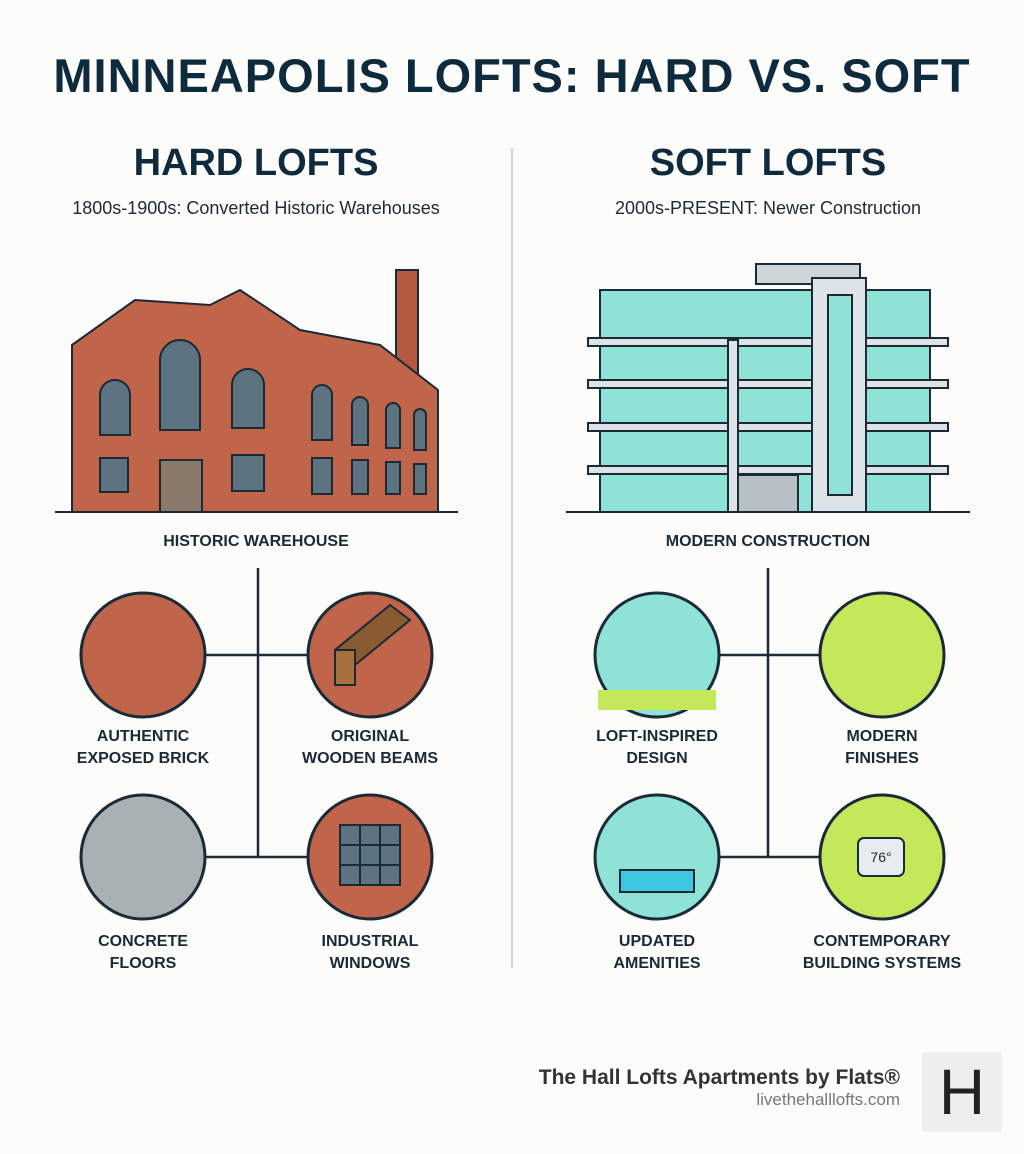 The height and width of the screenshot is (1154, 1024). Describe the element at coordinates (882, 941) in the screenshot. I see `label-line: CONTEMPORARY` at that location.